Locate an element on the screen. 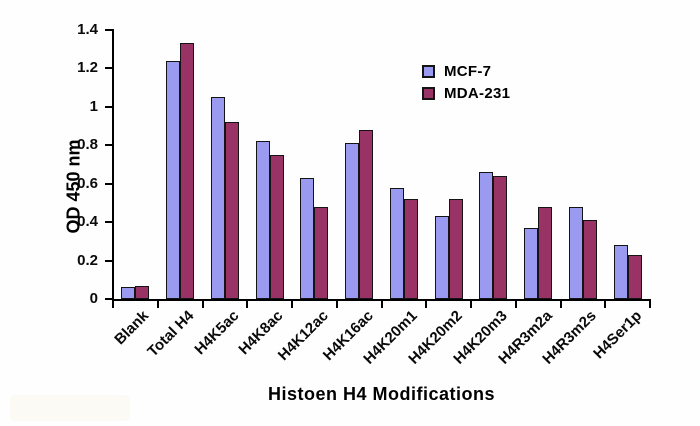  legend-item-mcf7: MCF-7 is located at coordinates (466, 71).